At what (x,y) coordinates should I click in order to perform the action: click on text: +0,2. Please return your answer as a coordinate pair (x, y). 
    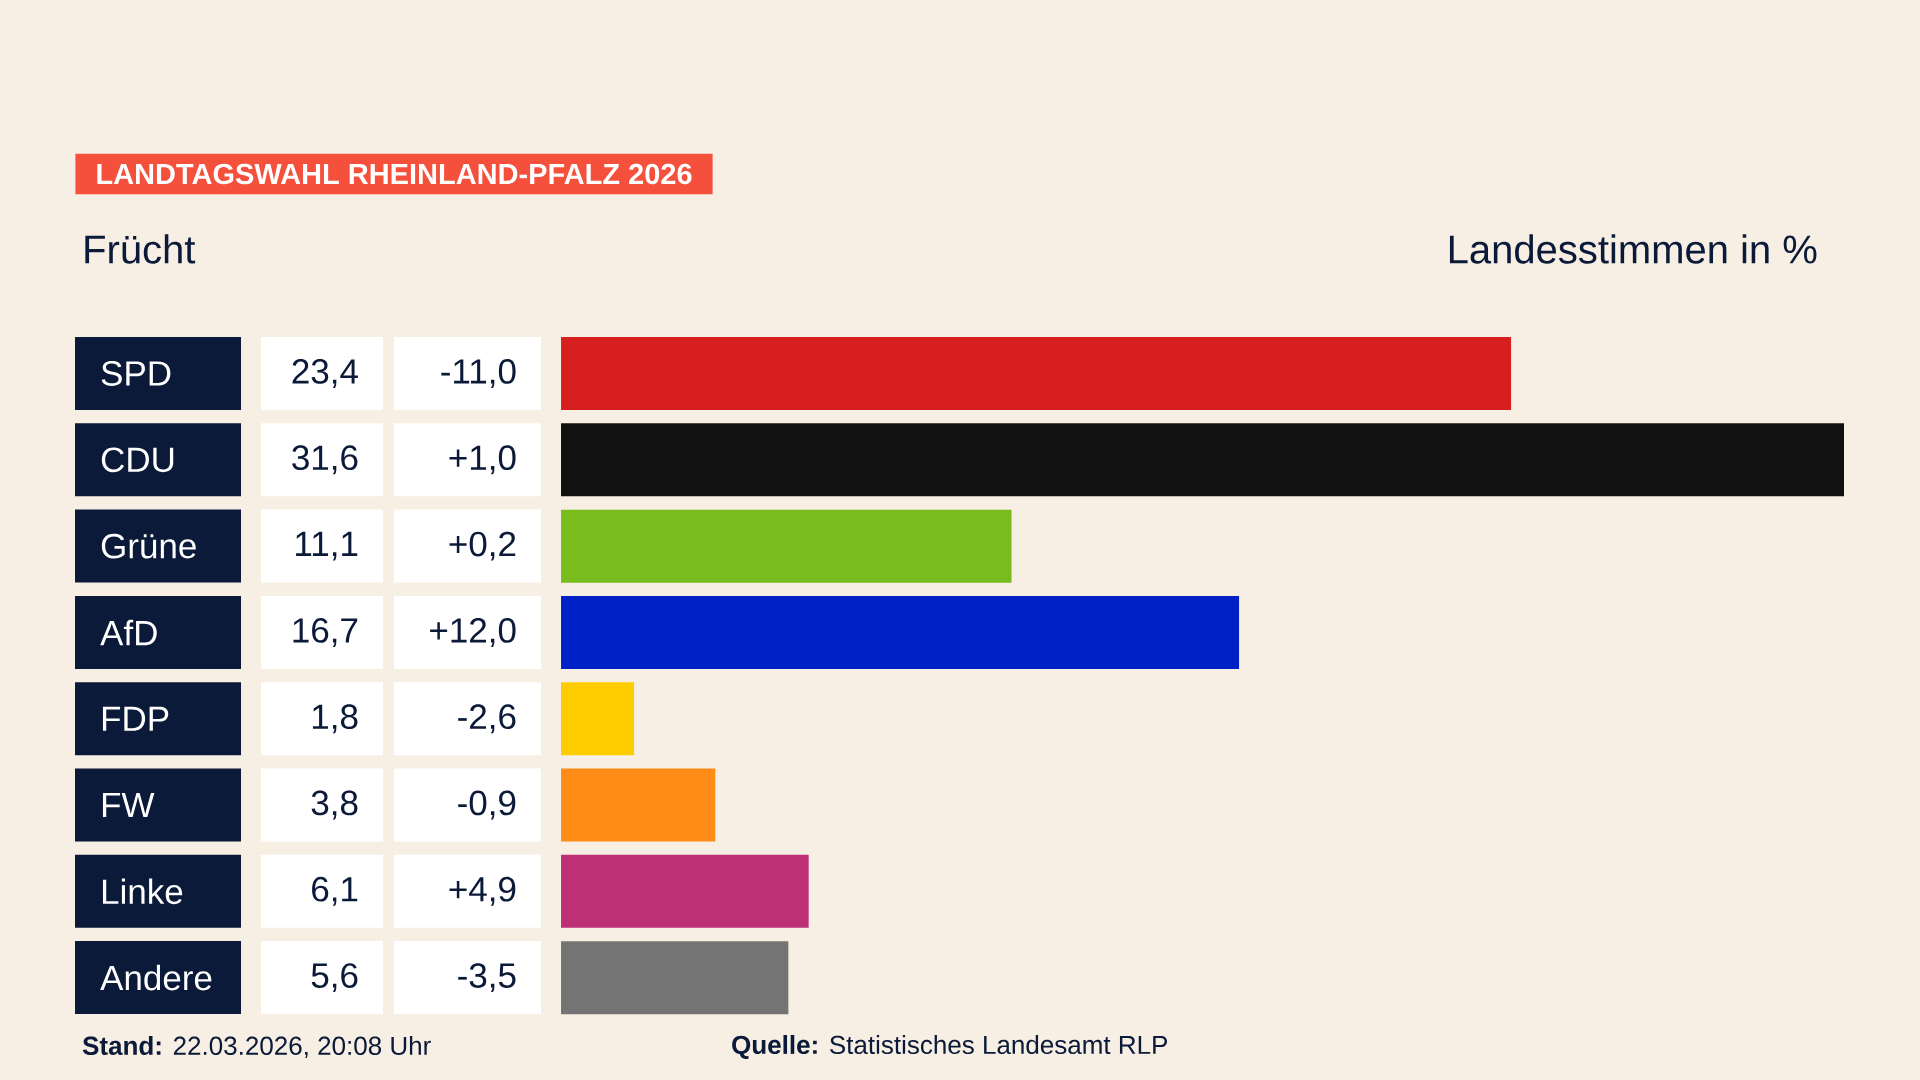
    Looking at the image, I should click on (482, 546).